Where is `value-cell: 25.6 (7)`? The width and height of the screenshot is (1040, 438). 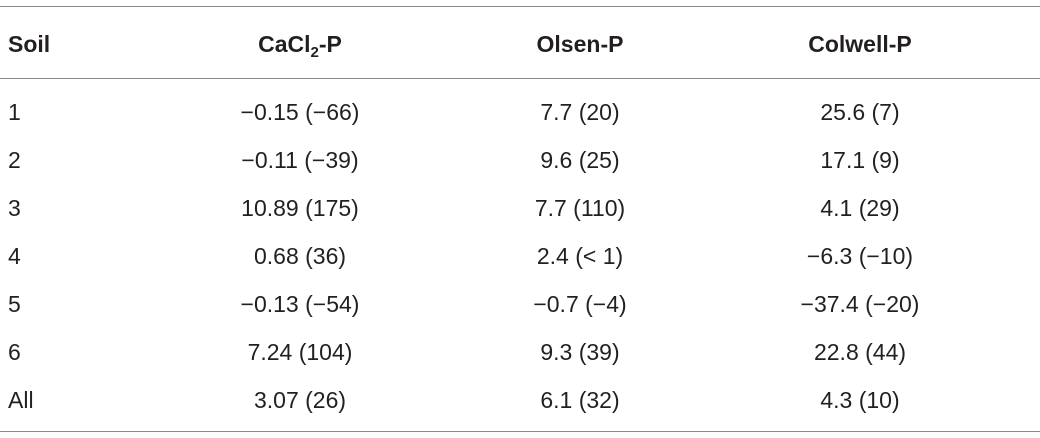
value-cell: 25.6 (7) is located at coordinates (860, 112).